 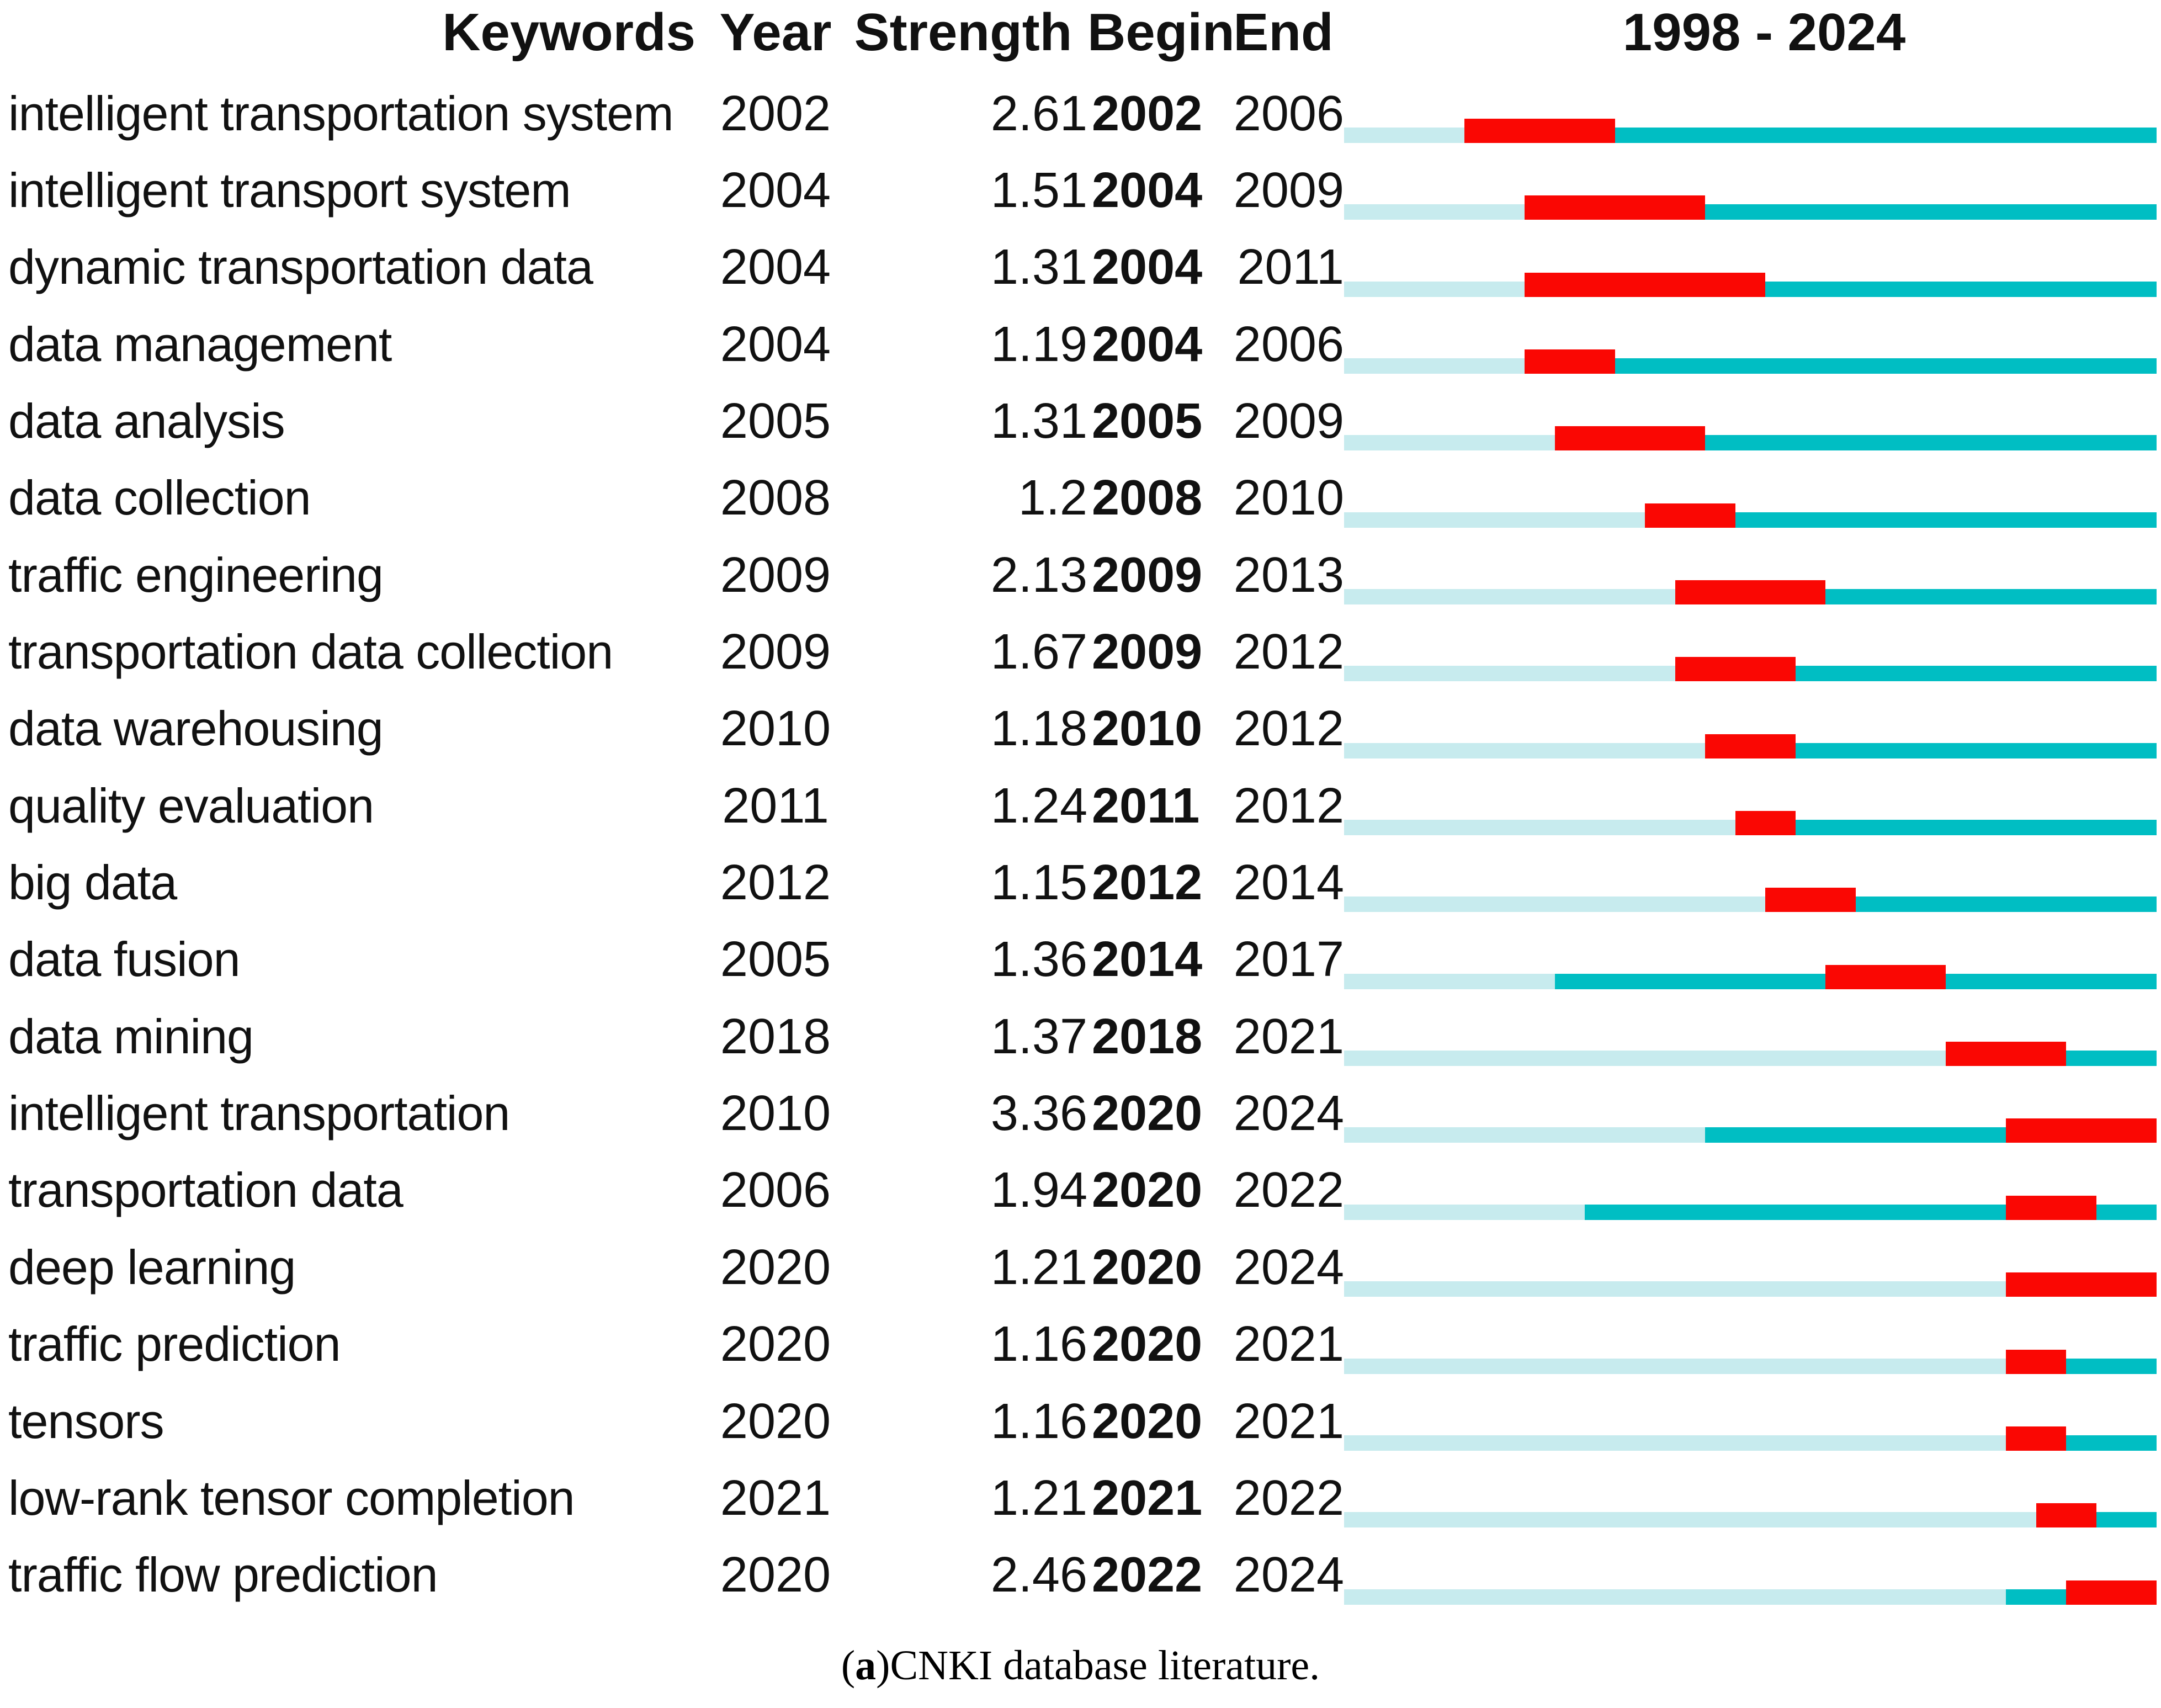 I want to click on begin-cell: 2009, so click(x=1148, y=575).